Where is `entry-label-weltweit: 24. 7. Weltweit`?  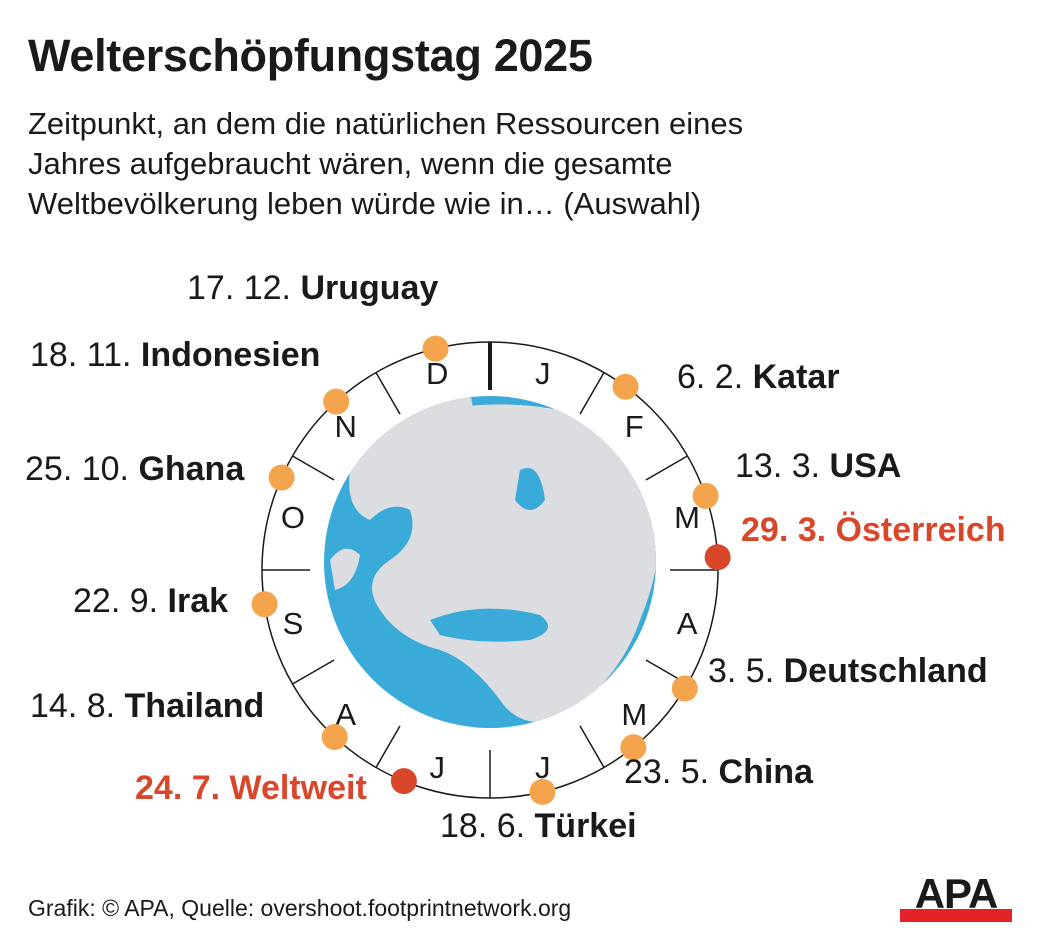
entry-label-weltweit: 24. 7. Weltweit is located at coordinates (251, 788).